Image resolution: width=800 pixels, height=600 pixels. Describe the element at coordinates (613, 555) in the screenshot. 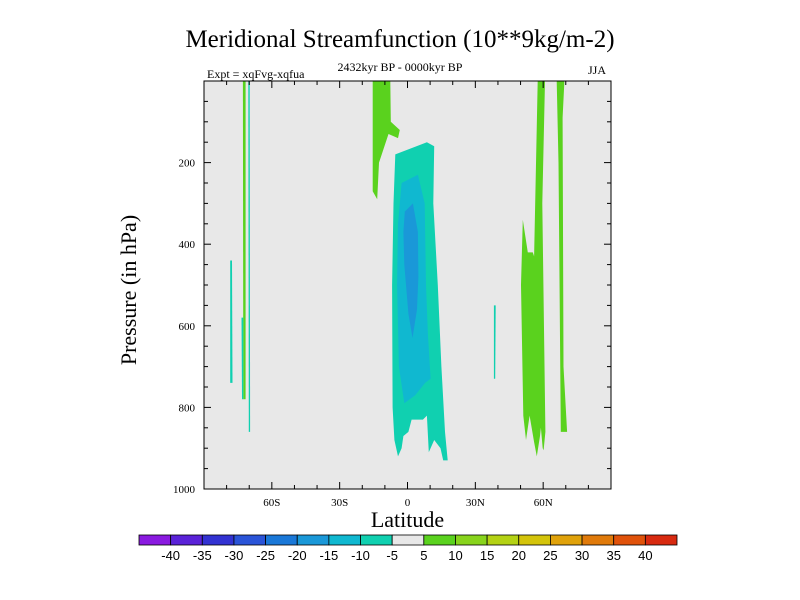

I see `colorbar-level-label: 35` at that location.